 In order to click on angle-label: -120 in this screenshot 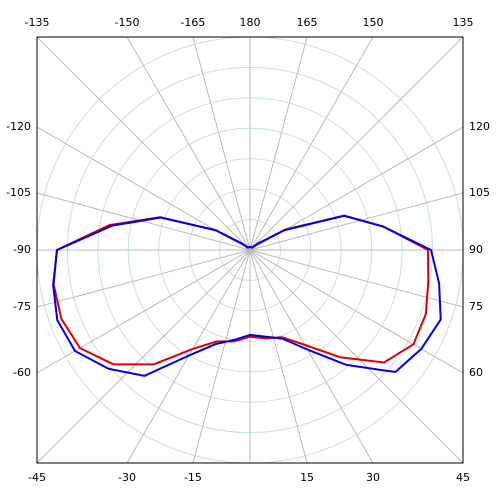, I will do `click(18, 126)`.